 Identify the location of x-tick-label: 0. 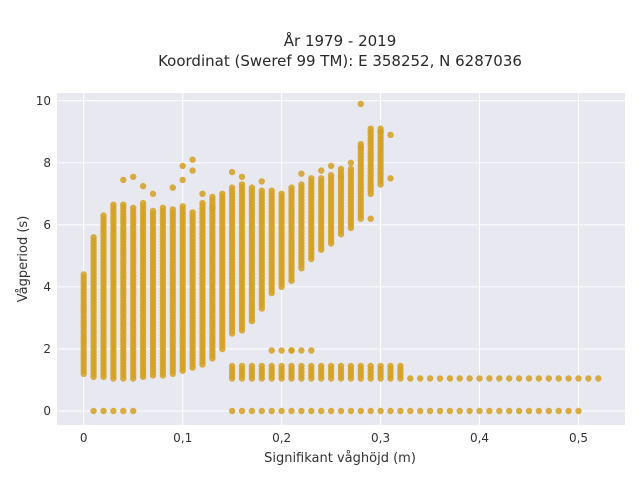
(84, 438).